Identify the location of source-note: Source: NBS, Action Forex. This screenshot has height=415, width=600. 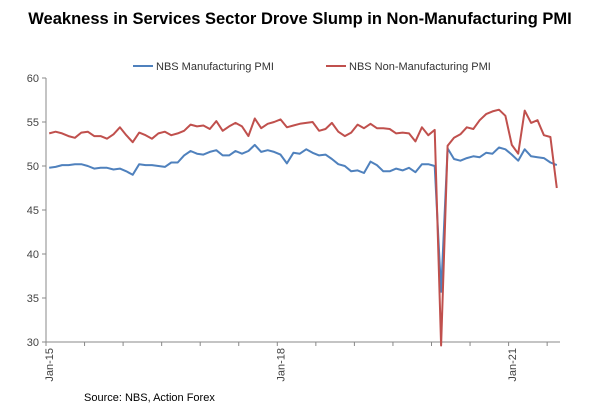
(149, 398).